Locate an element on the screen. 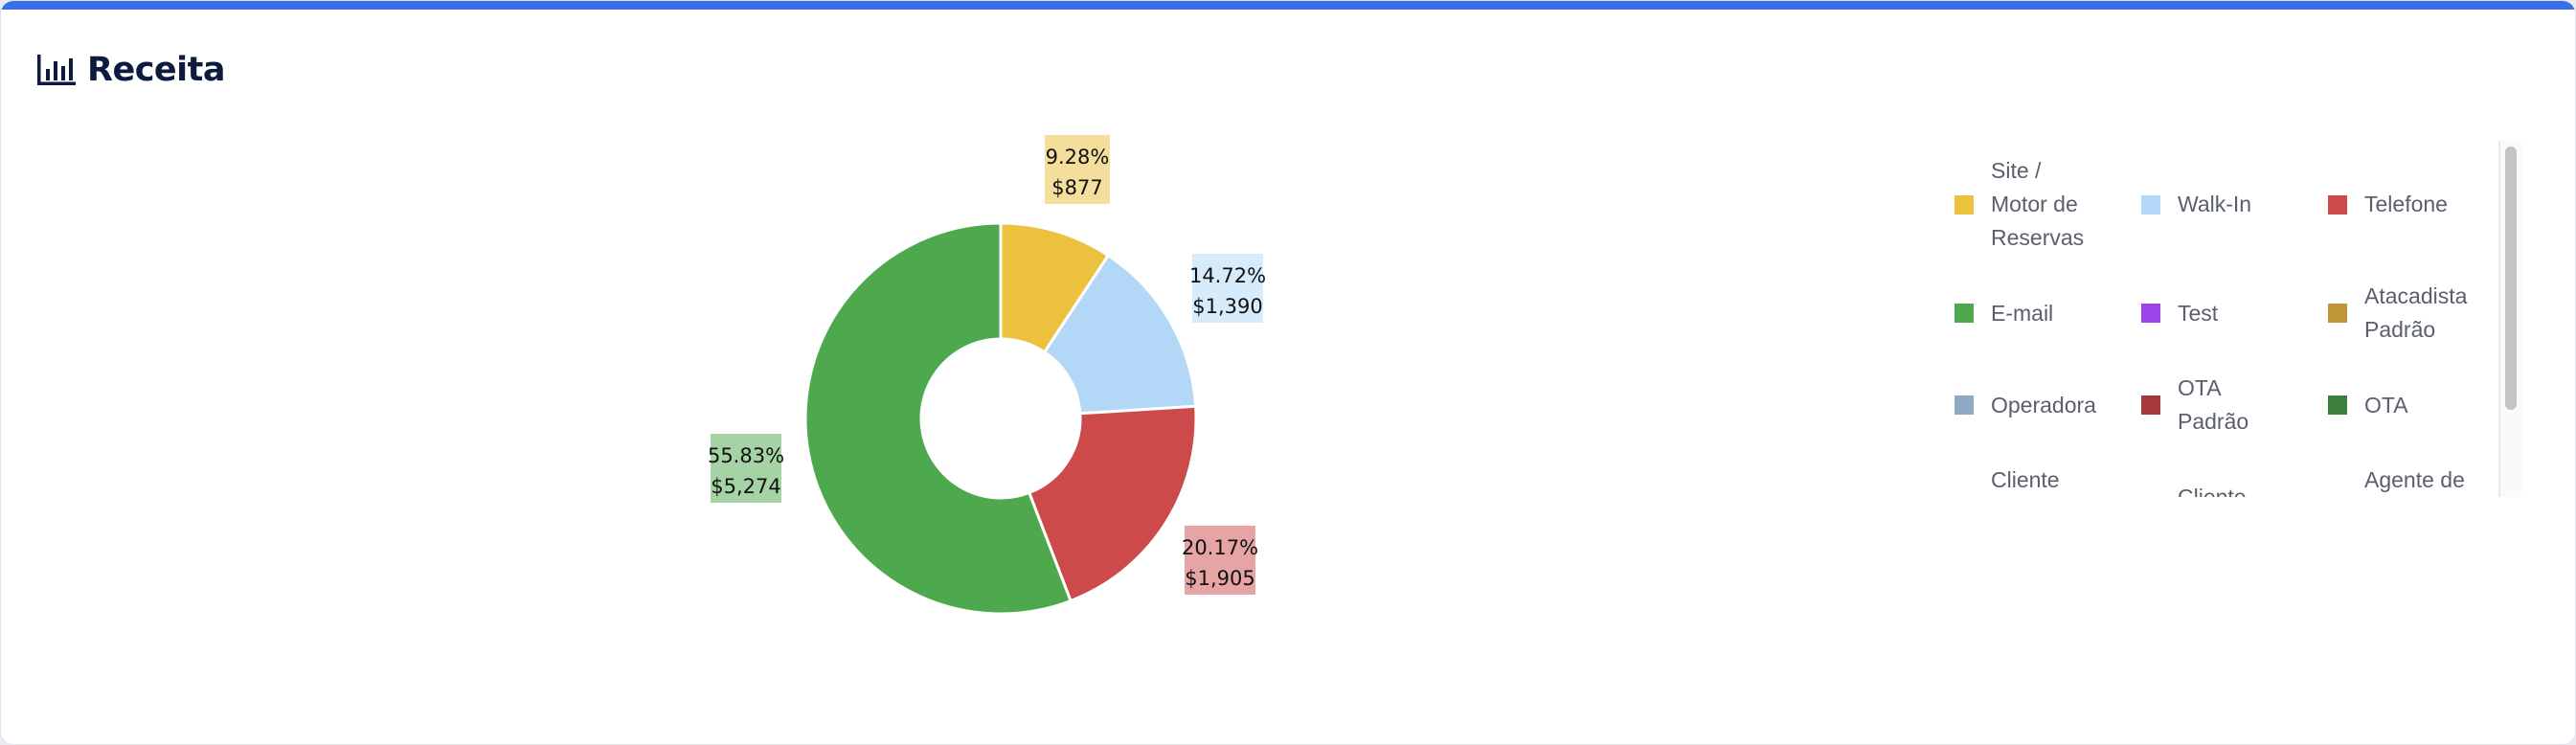 Image resolution: width=2576 pixels, height=745 pixels. legend-label: Site / Motor de Reservas is located at coordinates (2038, 204).